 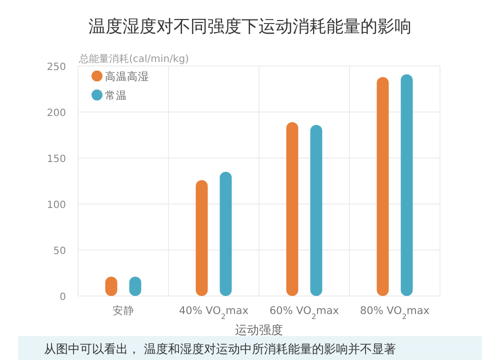 What do you see at coordinates (395, 312) in the screenshot?
I see `x-tick-label: 80% VO$_{2}$max` at bounding box center [395, 312].